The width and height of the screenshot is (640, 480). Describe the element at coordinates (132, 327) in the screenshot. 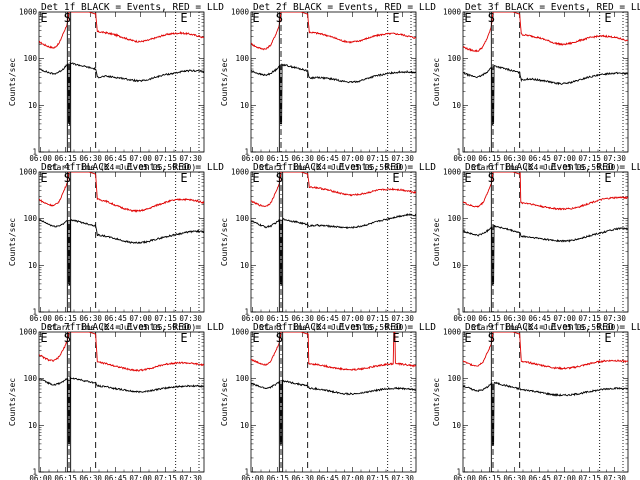

I see `panel-title: Det 7f BLACK = Events, RED = LLD` at that location.